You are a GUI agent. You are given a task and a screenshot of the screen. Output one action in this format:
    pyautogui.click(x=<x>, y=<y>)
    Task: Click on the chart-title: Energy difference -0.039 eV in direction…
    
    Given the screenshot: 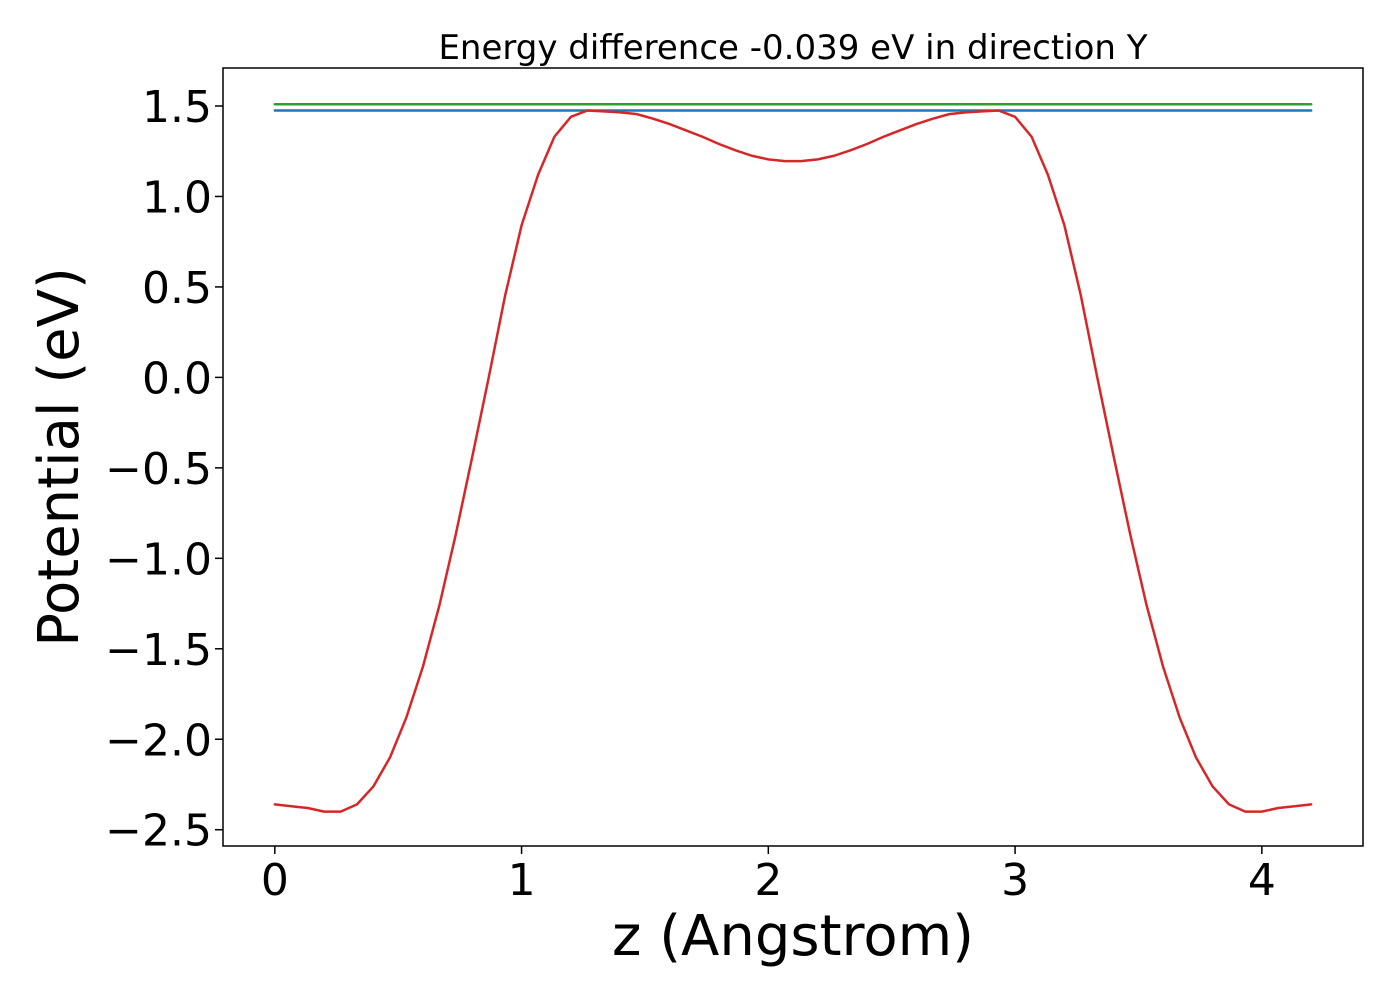 What is the action you would take?
    pyautogui.click(x=792, y=48)
    